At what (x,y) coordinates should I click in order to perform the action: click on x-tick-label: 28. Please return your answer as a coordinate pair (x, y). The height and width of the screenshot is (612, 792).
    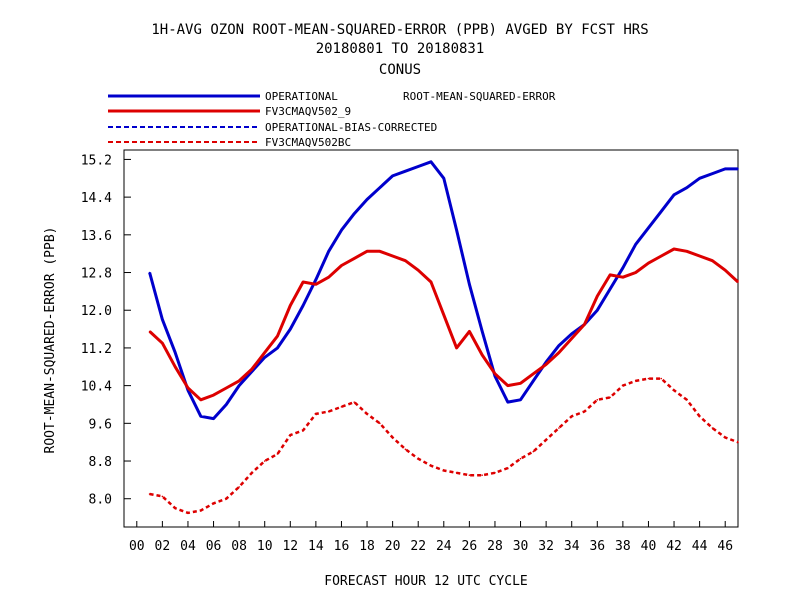
    Looking at the image, I should click on (495, 546).